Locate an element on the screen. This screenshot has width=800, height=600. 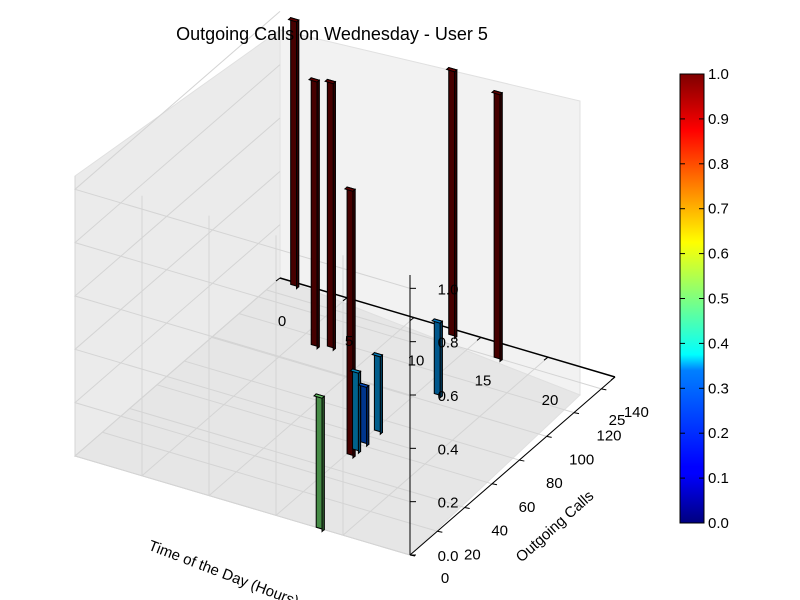
x-tick-label: 15 is located at coordinates (483, 380).